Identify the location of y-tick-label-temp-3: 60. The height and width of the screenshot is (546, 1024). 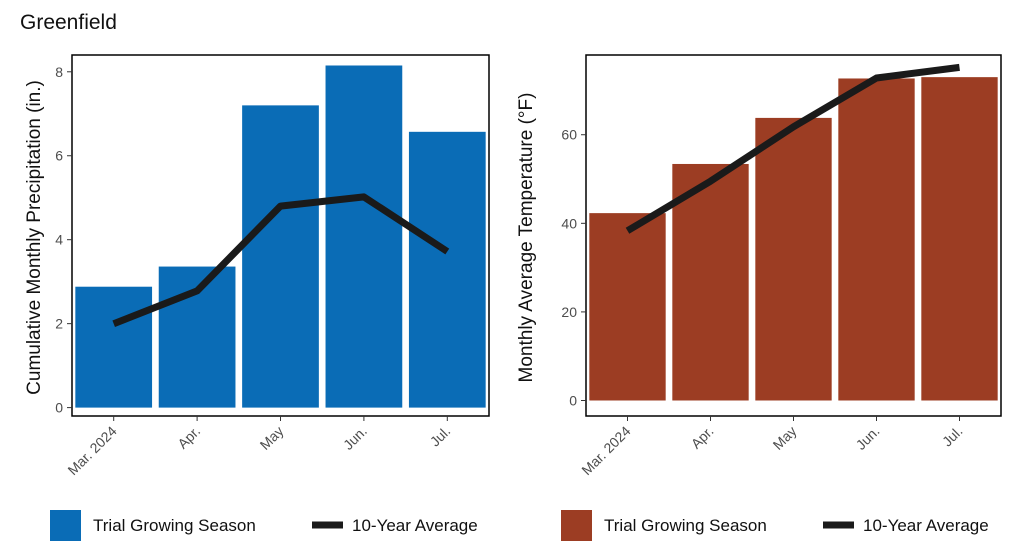
(569, 135).